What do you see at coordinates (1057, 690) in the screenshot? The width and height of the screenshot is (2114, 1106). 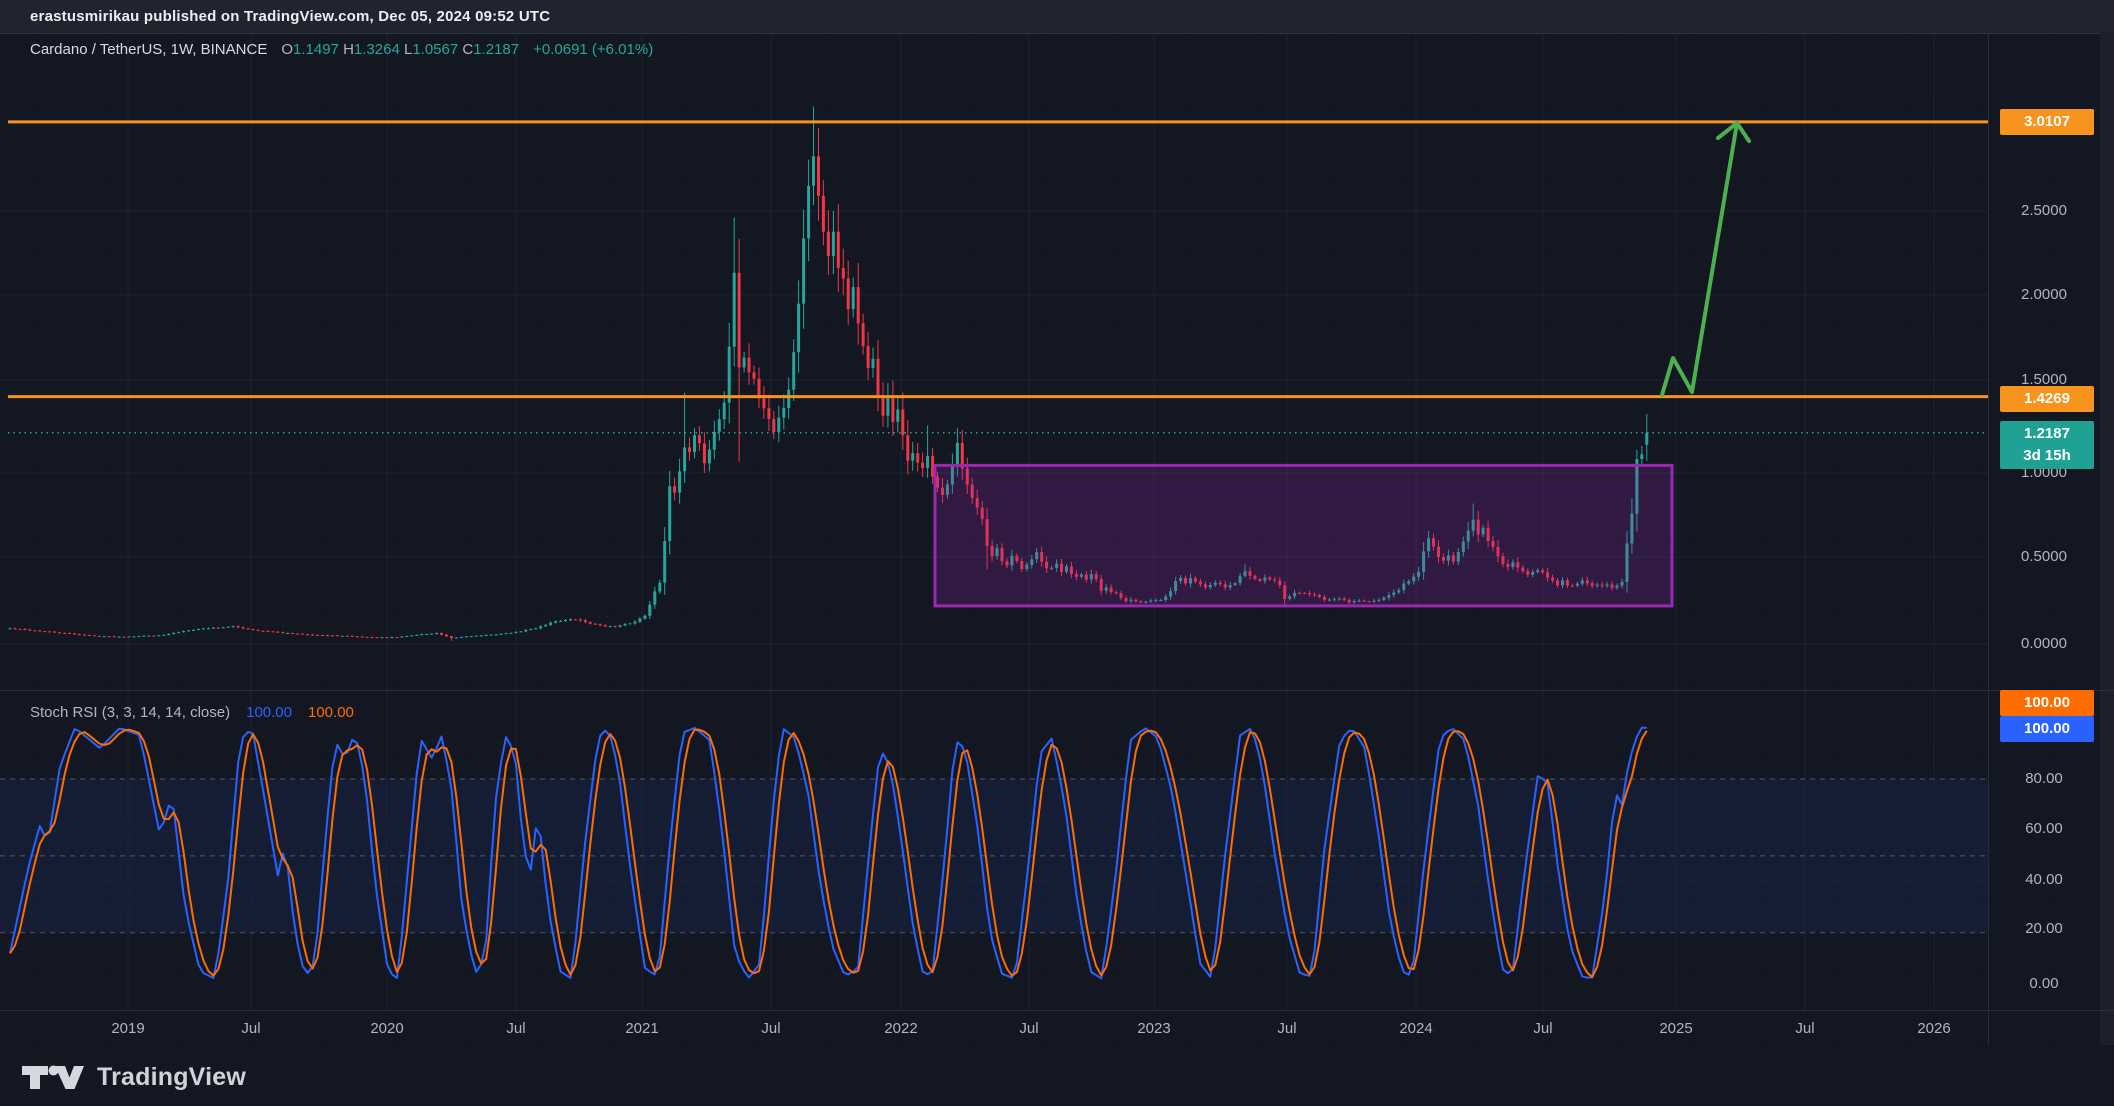 I see `pane-separator` at bounding box center [1057, 690].